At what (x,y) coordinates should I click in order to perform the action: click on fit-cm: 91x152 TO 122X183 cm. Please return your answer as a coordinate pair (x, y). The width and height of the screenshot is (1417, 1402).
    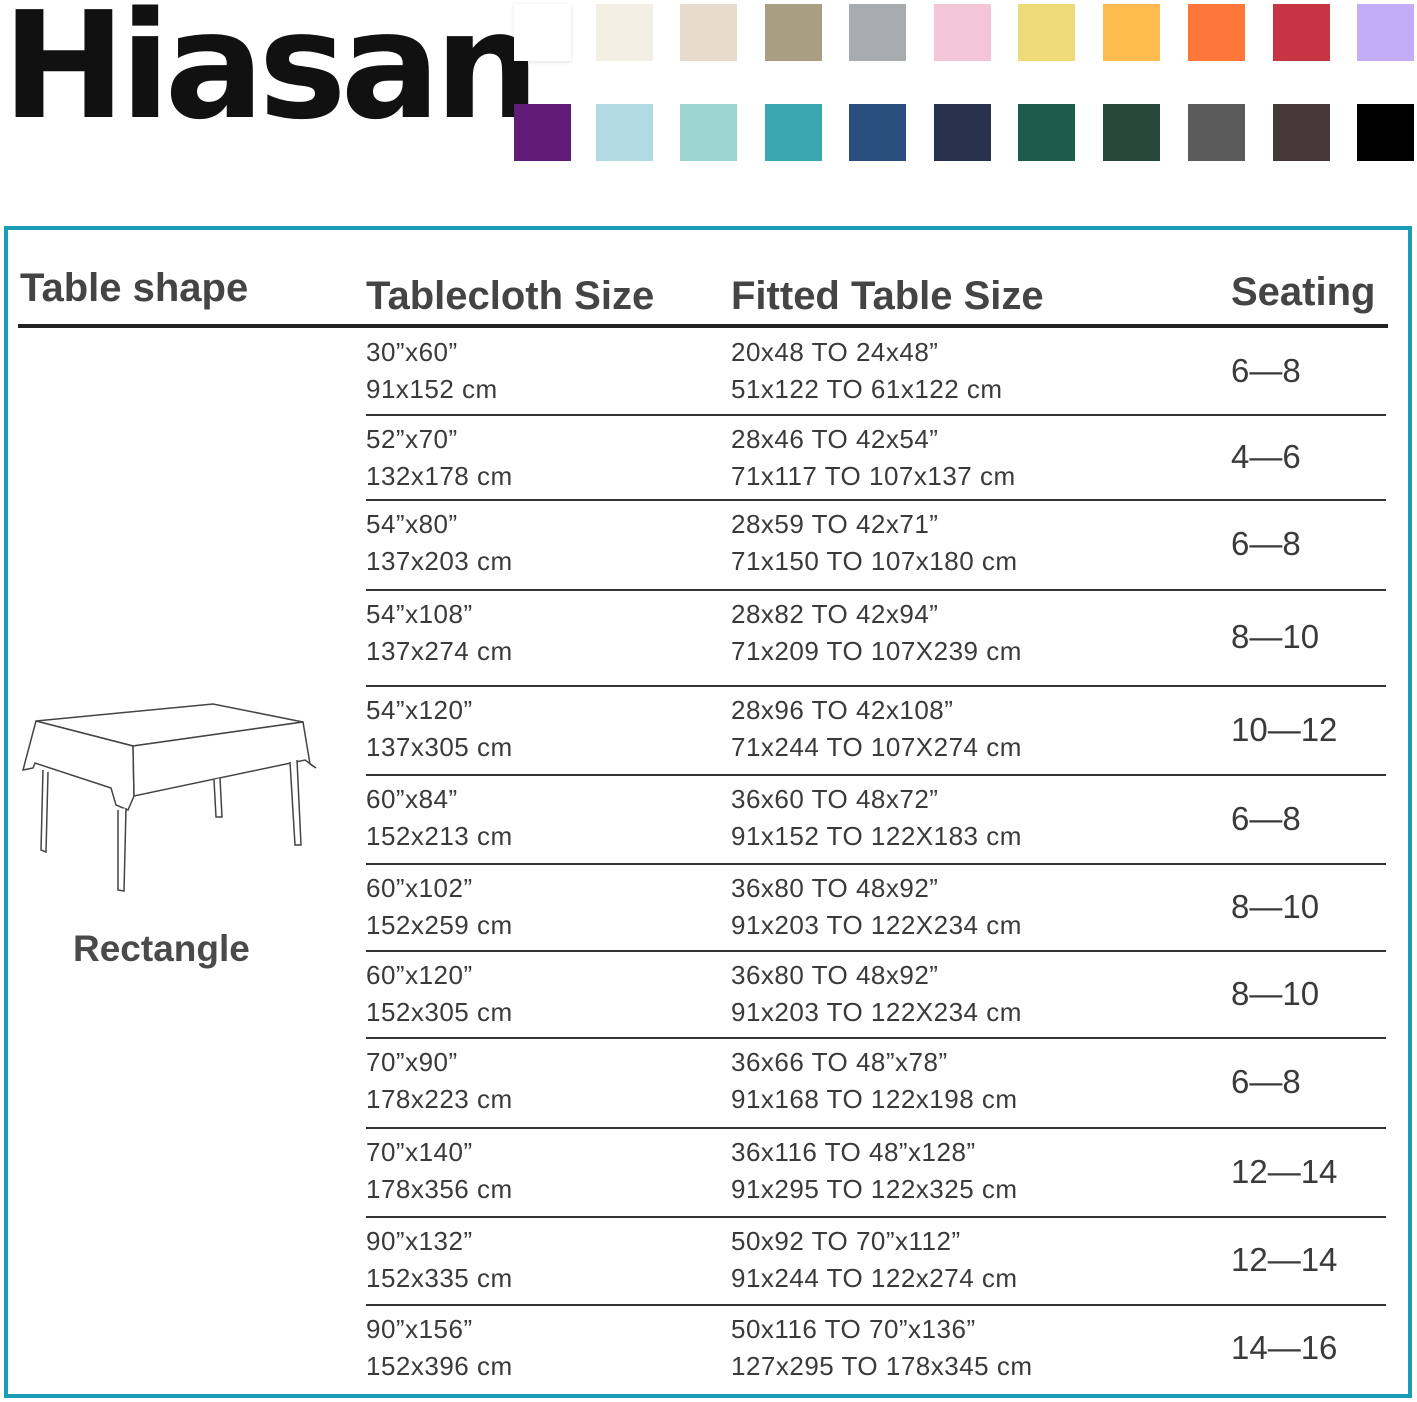
    Looking at the image, I should click on (876, 836).